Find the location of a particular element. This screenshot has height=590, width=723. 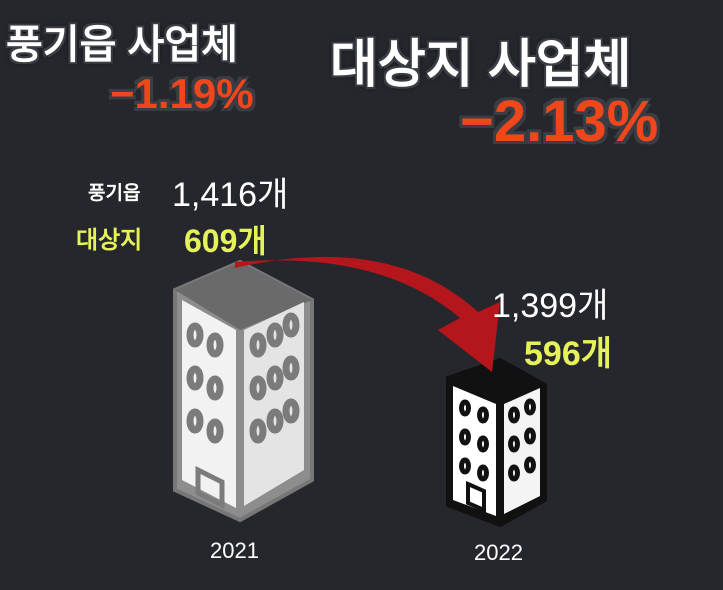

change-left: −1.19% is located at coordinates (182, 93).